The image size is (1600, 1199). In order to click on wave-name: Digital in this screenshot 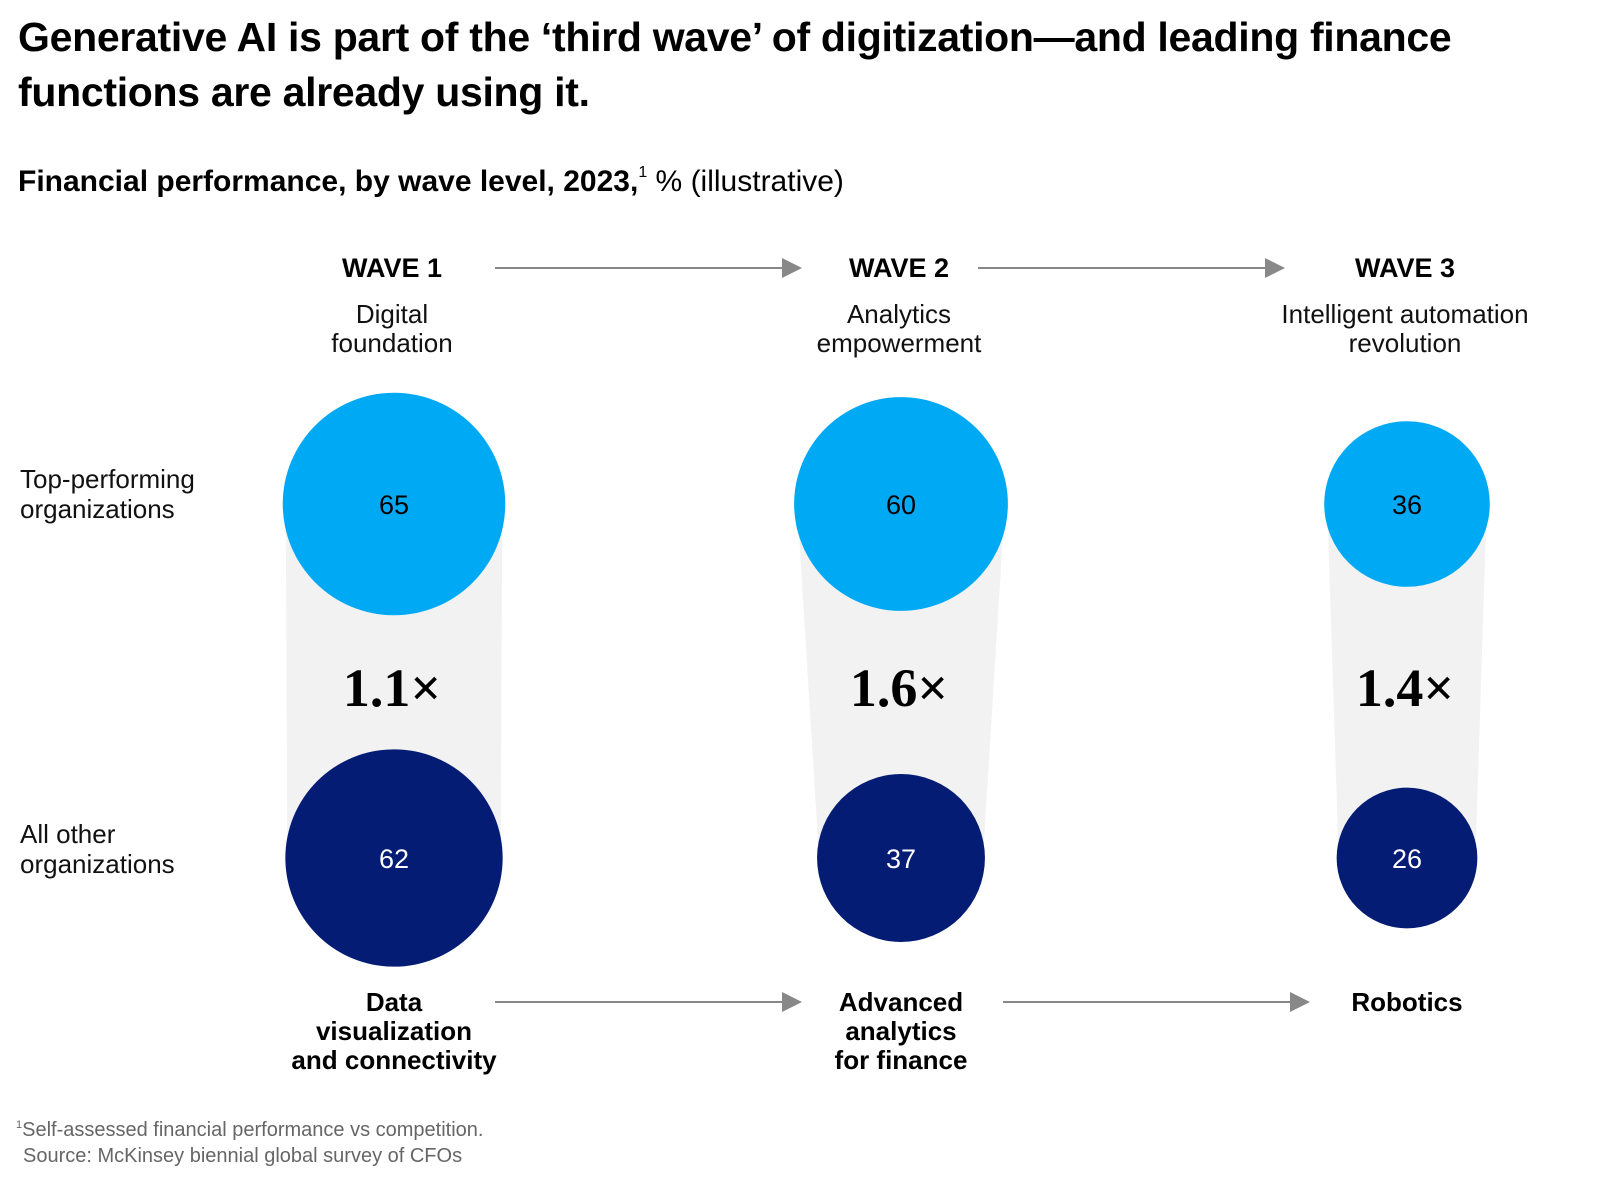, I will do `click(392, 314)`.